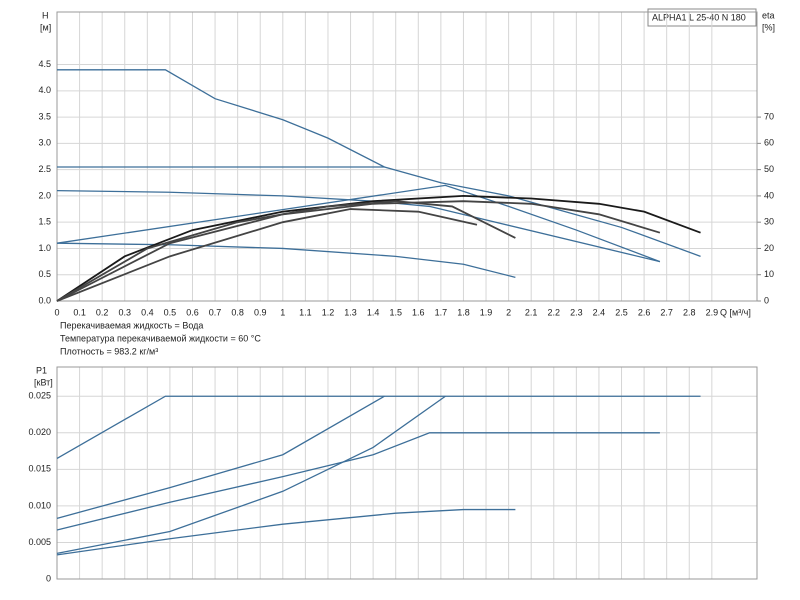  Describe the element at coordinates (44, 274) in the screenshot. I see `y-tick-label: 0.5` at that location.